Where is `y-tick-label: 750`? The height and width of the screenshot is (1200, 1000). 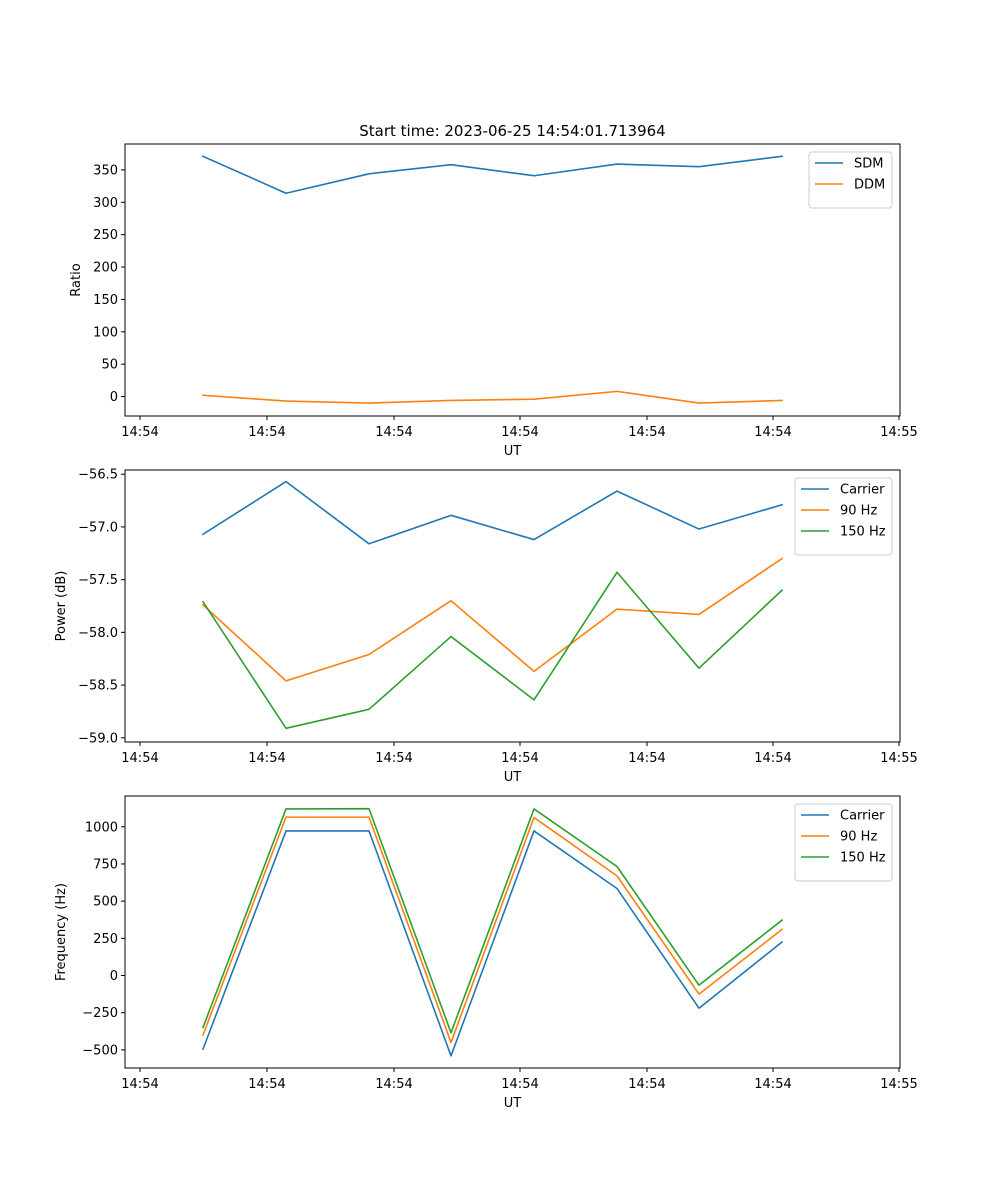 y-tick-label: 750 is located at coordinates (105, 864).